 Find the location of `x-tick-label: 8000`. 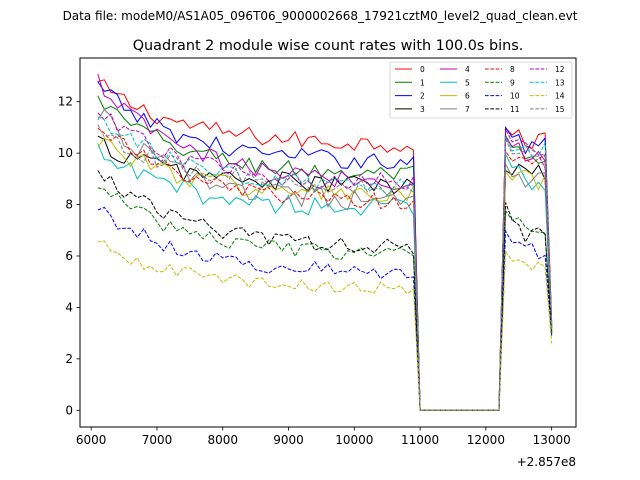

x-tick-label: 8000 is located at coordinates (222, 440).